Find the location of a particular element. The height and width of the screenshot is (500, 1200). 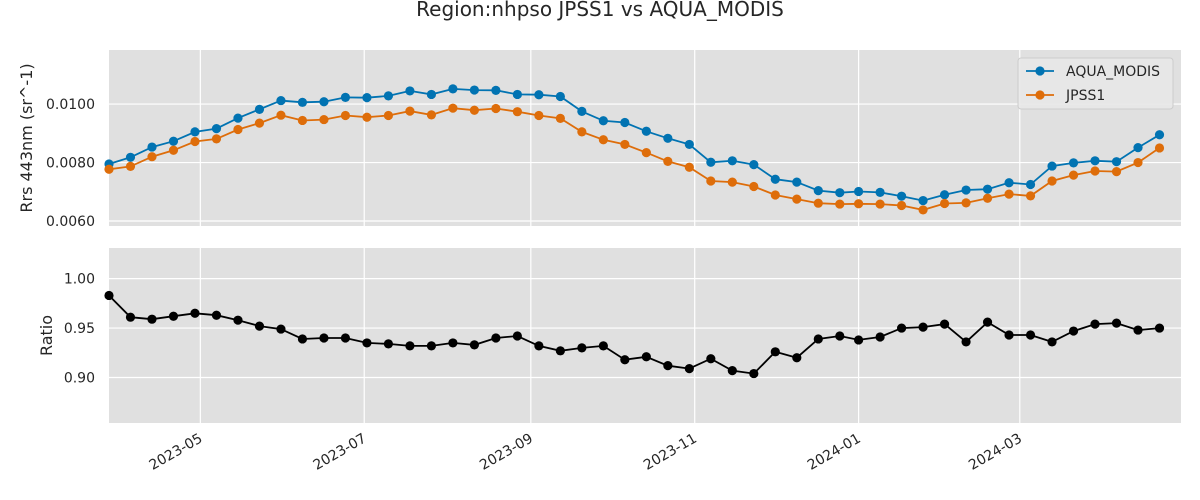

x-tick-label: 2024-03 is located at coordinates (995, 452).